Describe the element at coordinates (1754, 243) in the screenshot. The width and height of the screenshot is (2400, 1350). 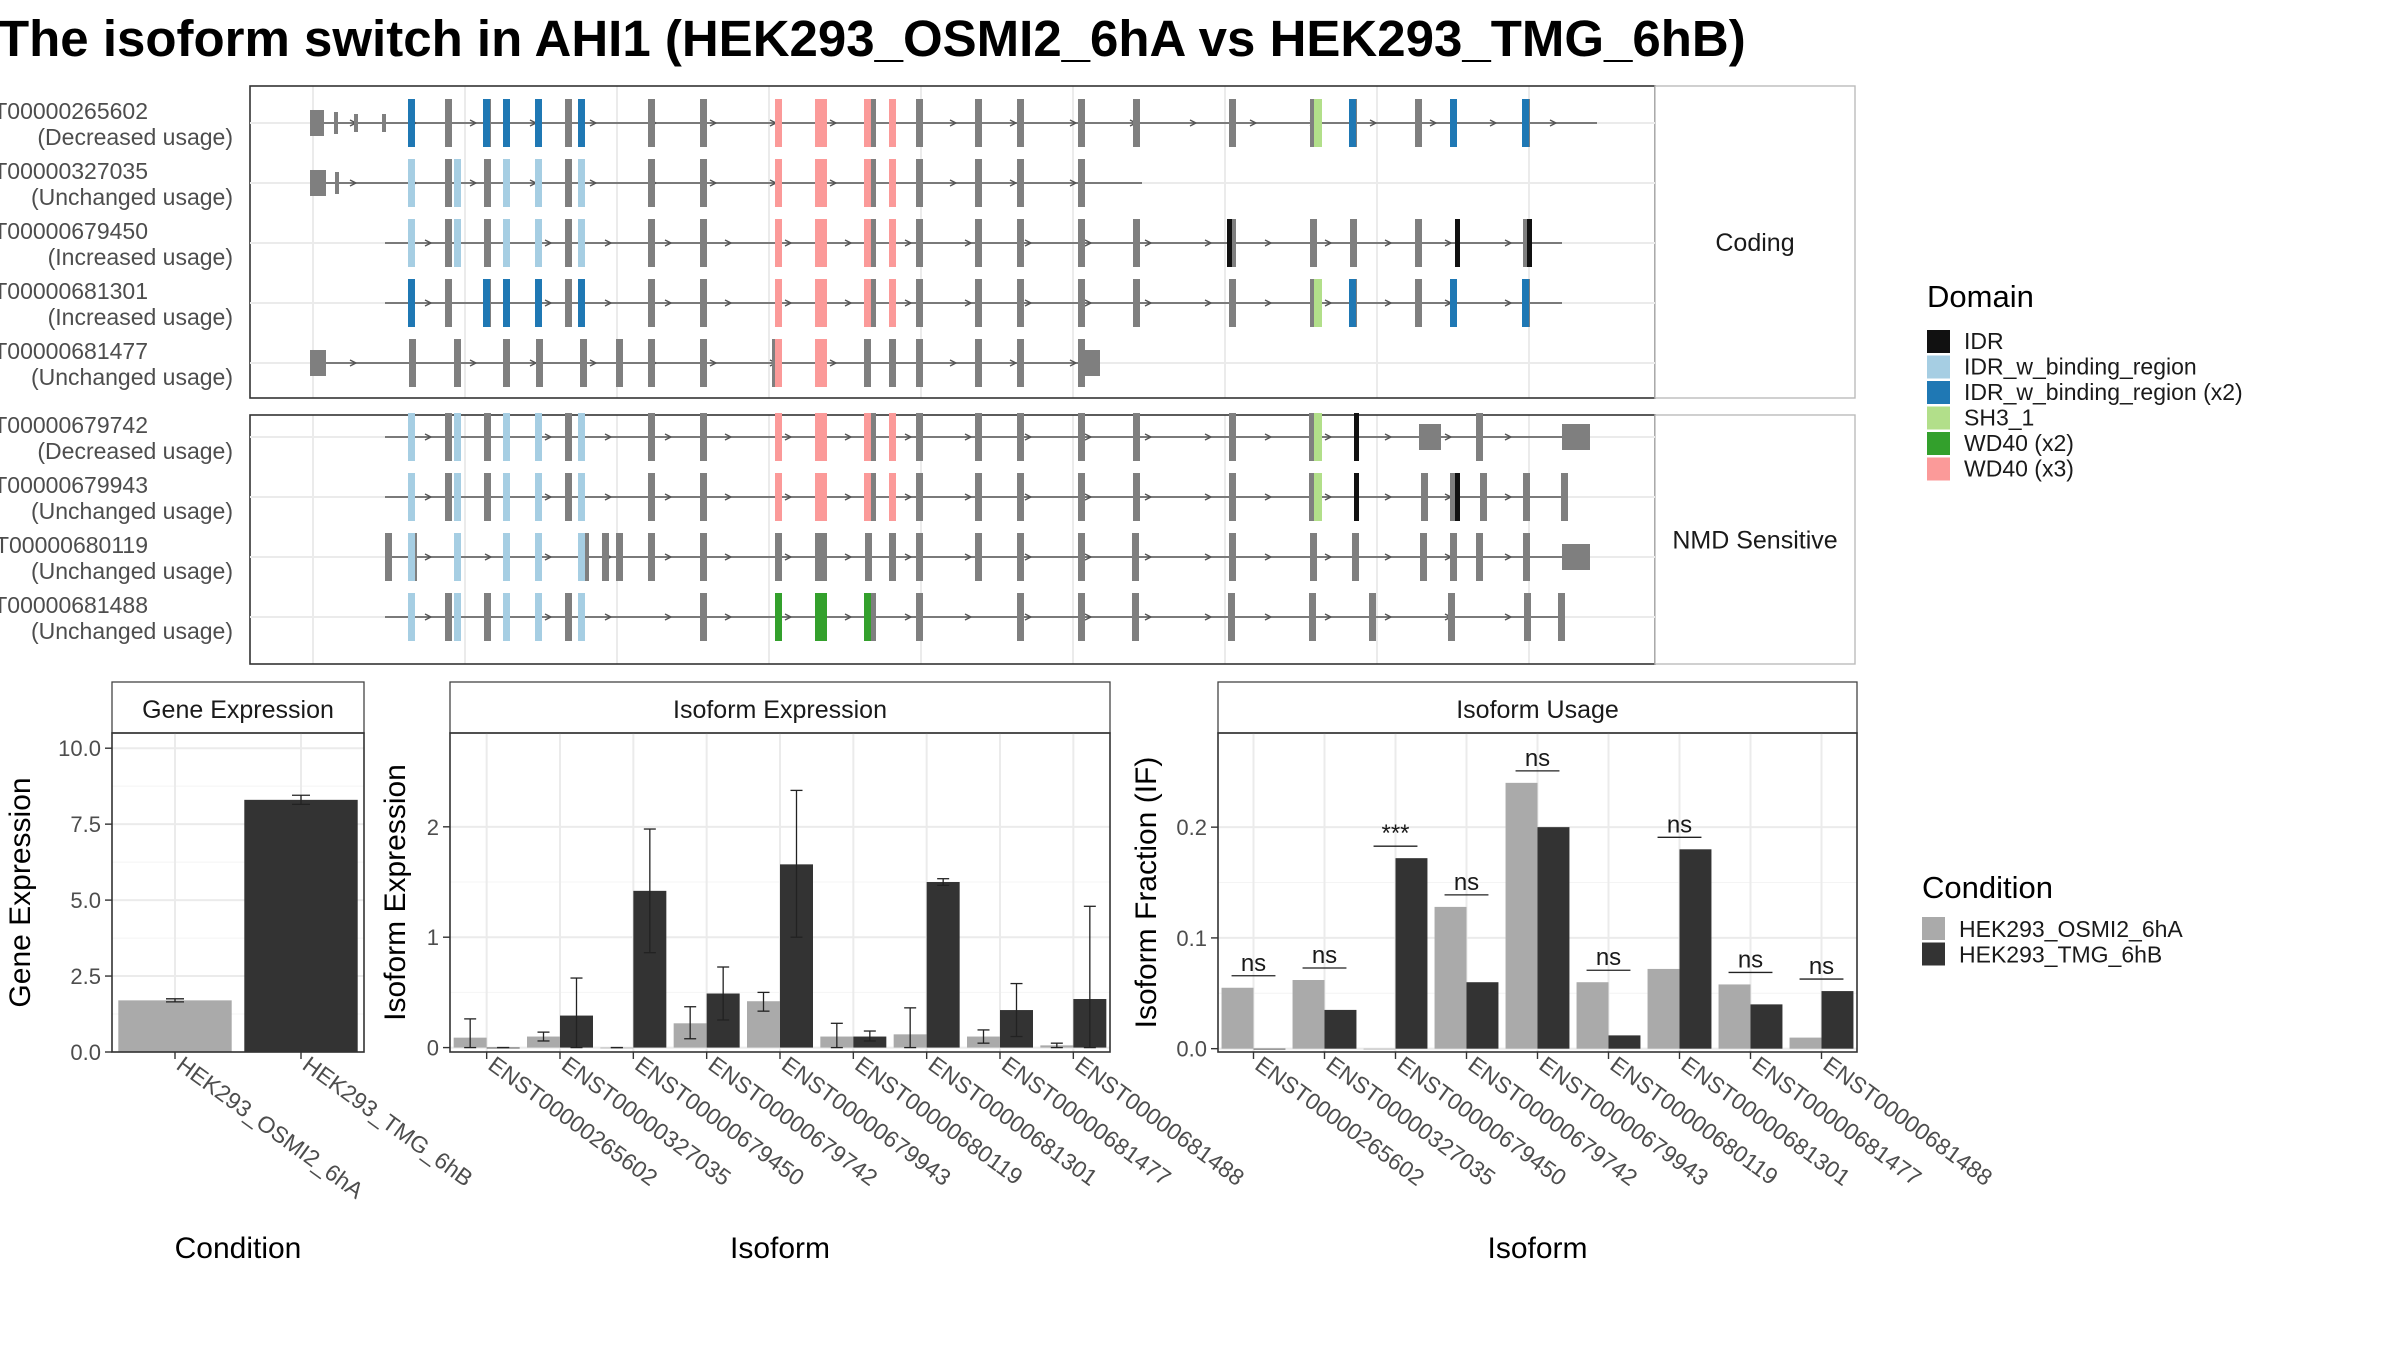
I see `facet-strip-label: Coding` at that location.